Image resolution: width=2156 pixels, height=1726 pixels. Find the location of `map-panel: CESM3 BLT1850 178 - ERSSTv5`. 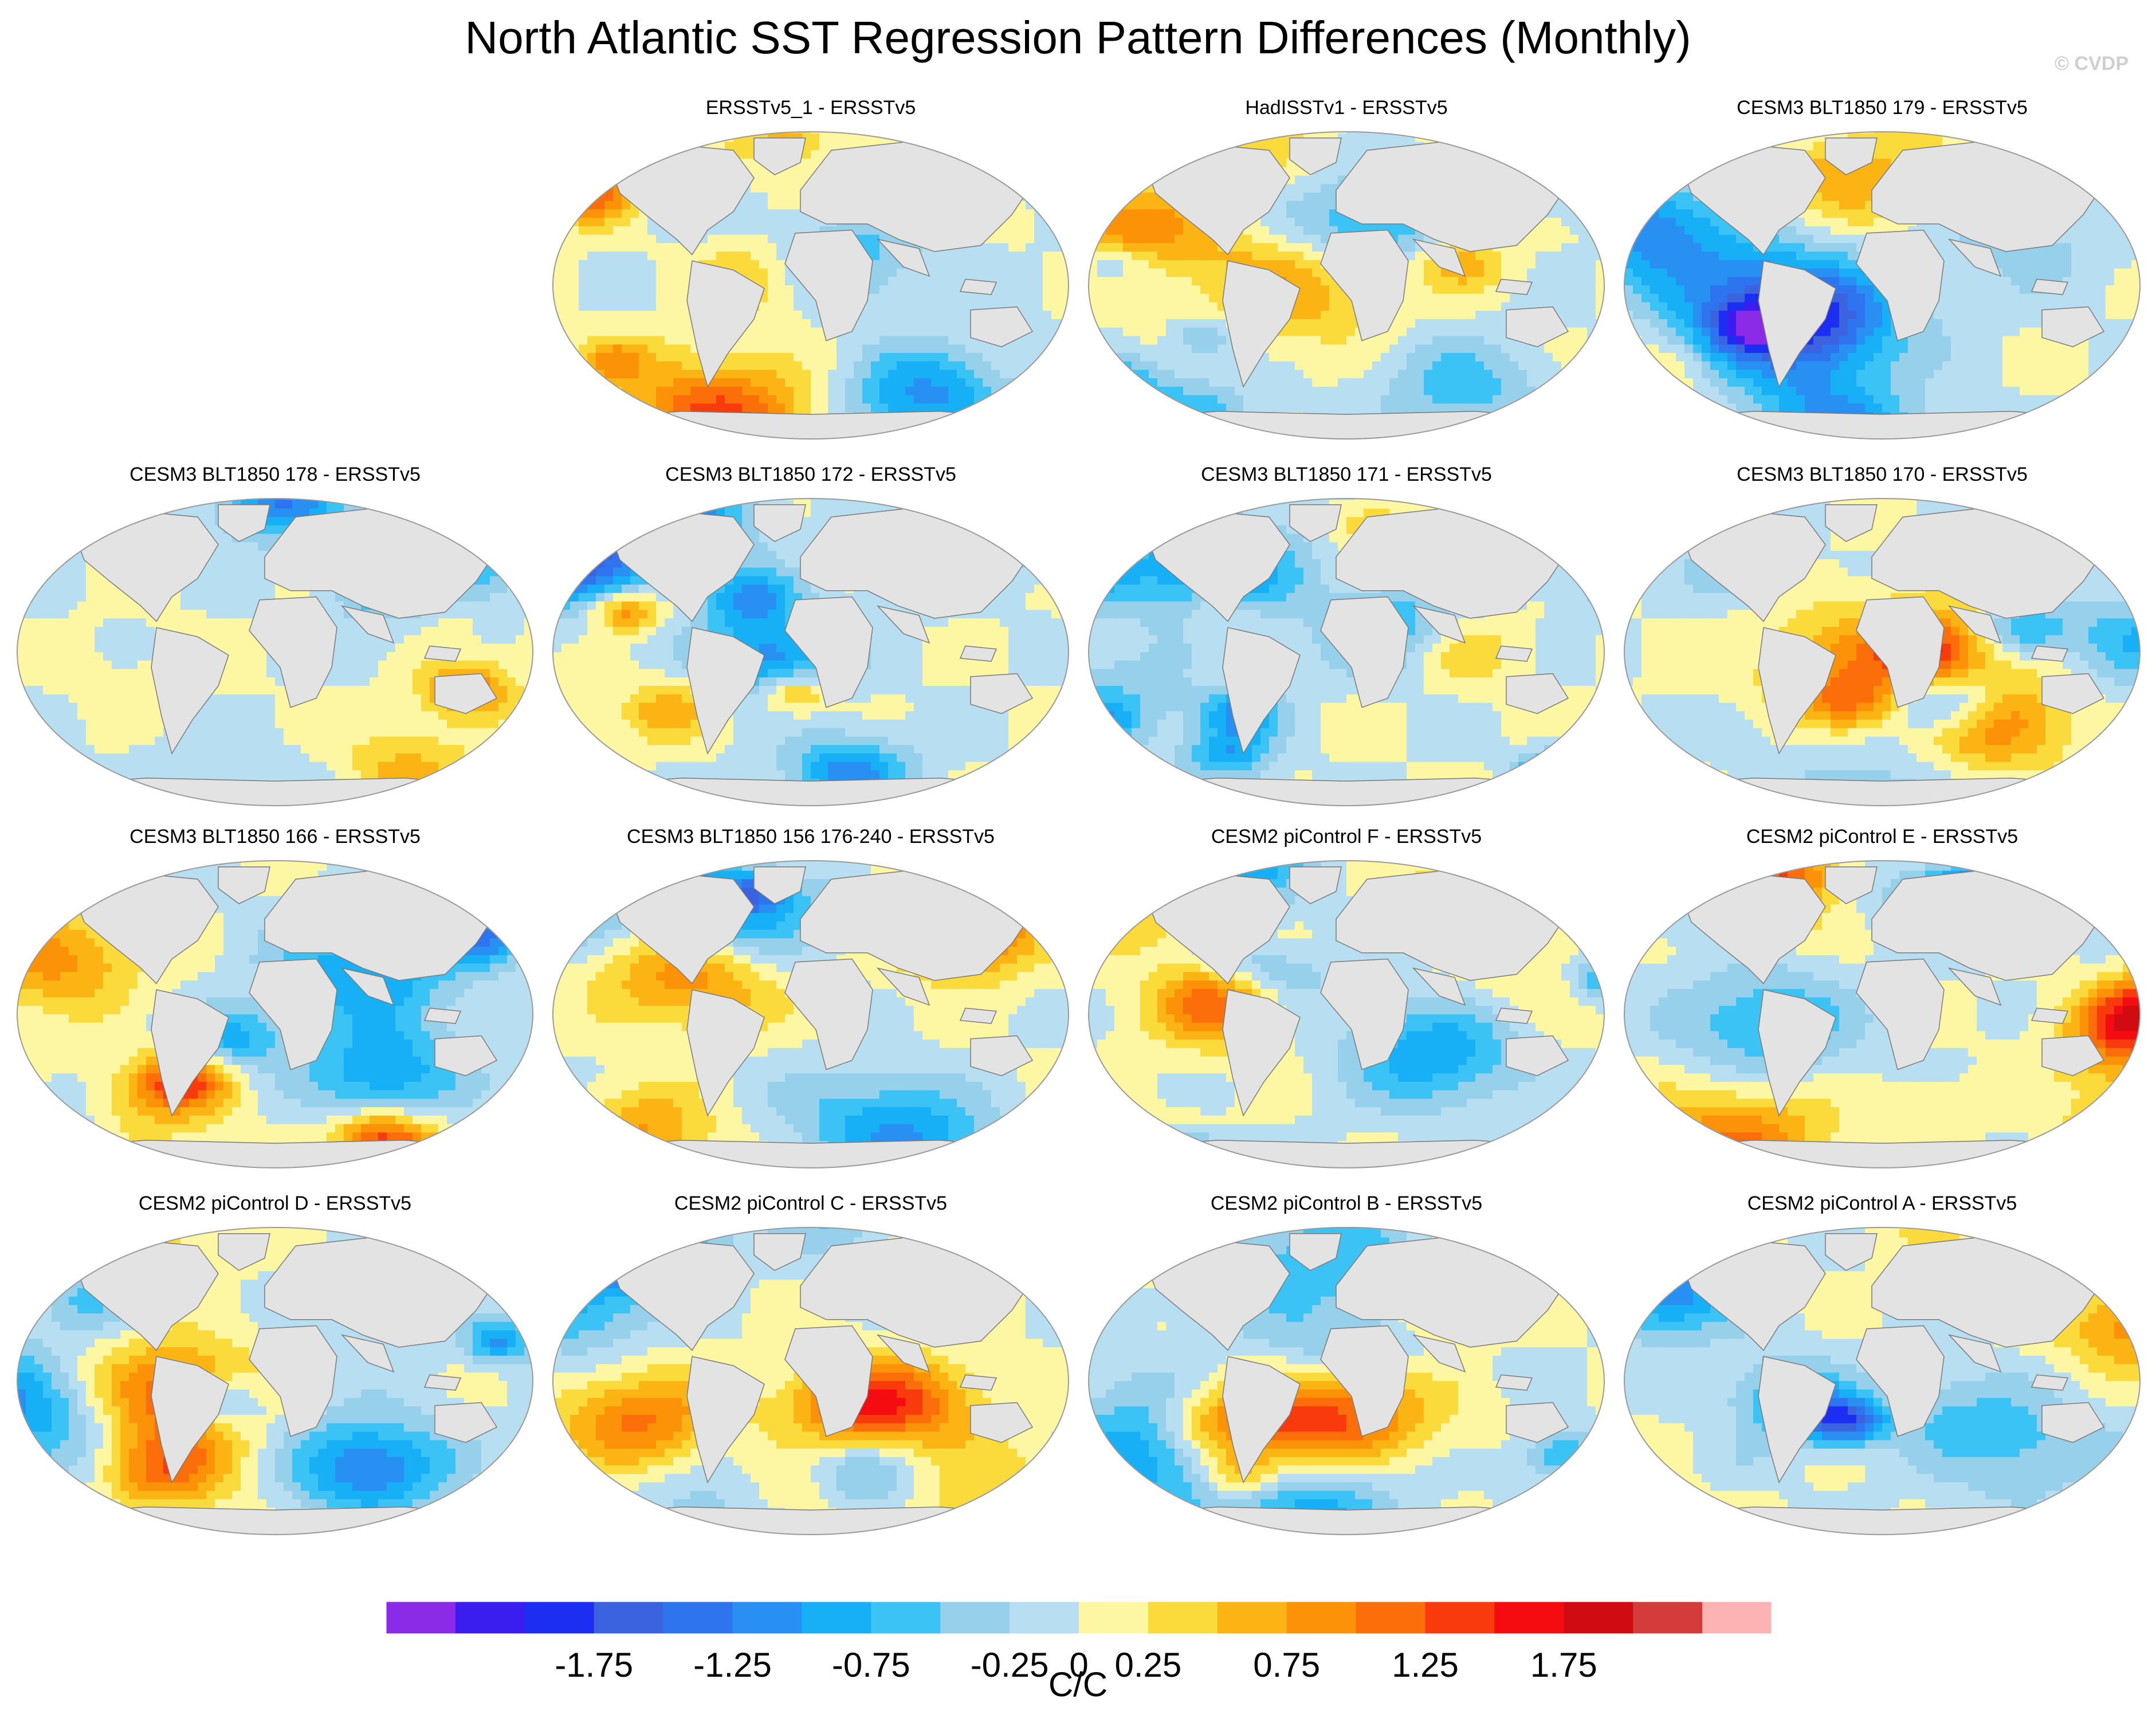

map-panel: CESM3 BLT1850 178 - ERSSTv5 is located at coordinates (275, 640).